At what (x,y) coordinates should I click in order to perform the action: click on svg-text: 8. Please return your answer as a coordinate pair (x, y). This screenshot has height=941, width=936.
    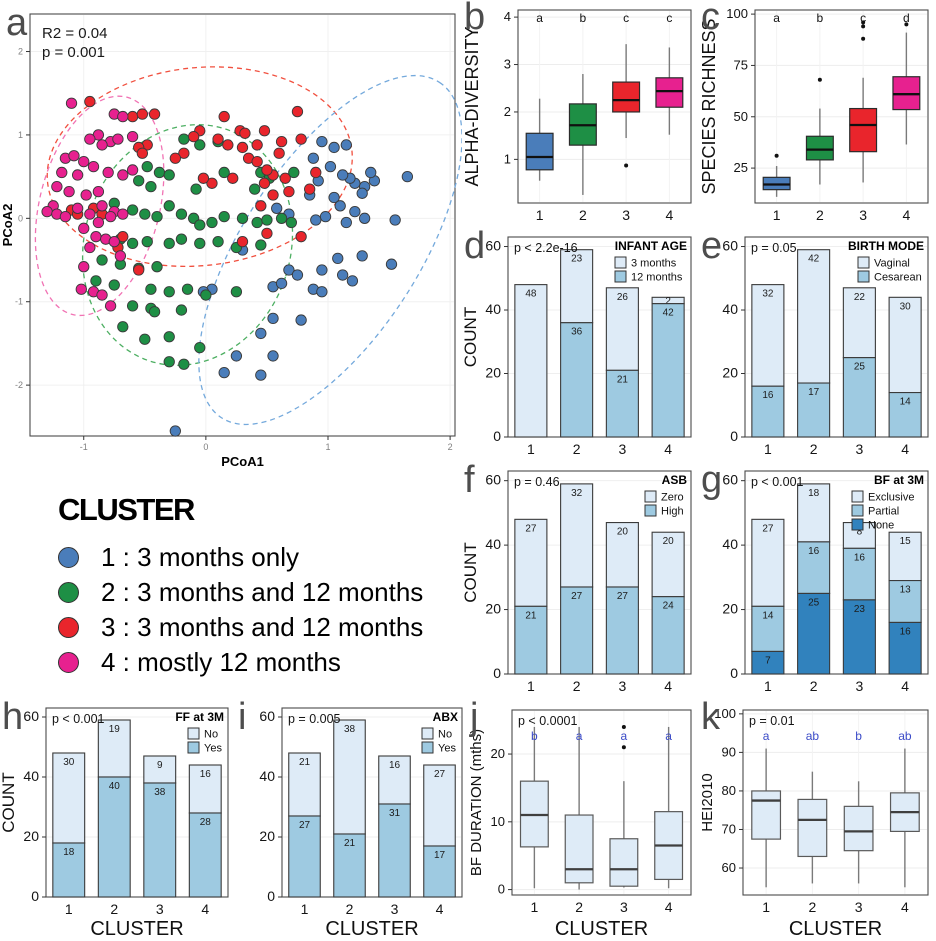
    Looking at the image, I should click on (860, 532).